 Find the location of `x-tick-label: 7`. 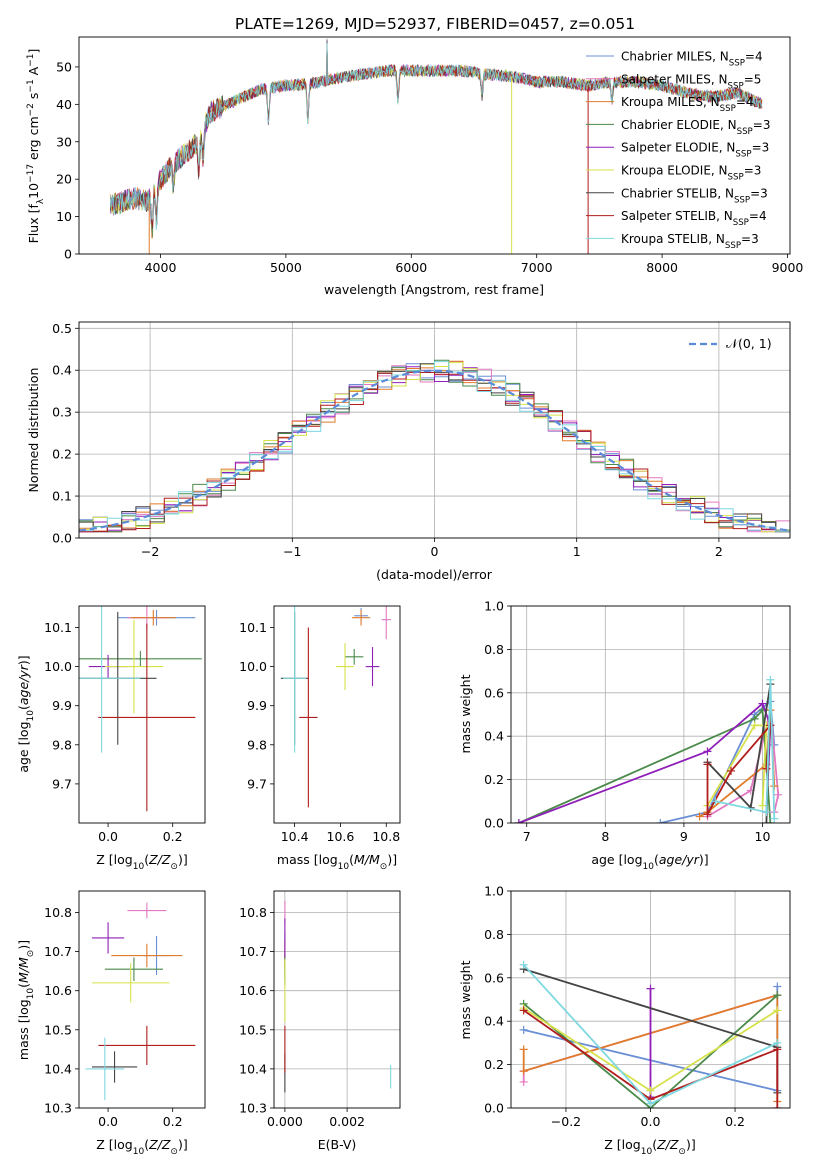

x-tick-label: 7 is located at coordinates (527, 836).